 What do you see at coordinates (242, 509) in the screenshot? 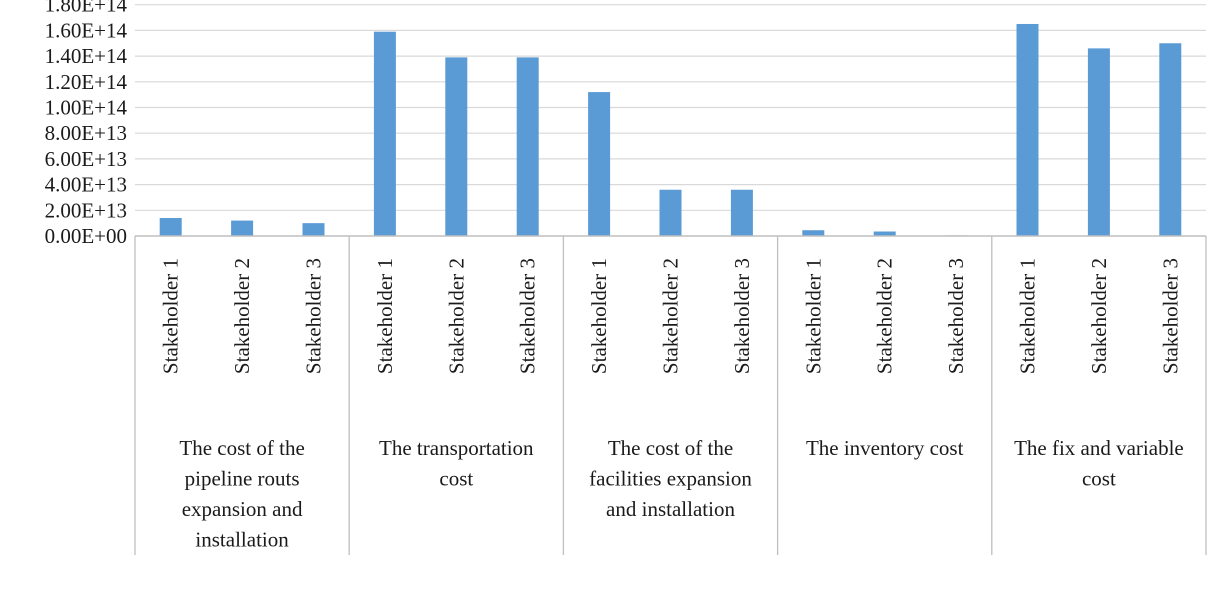
I see `x-group-label-line: expansion and` at bounding box center [242, 509].